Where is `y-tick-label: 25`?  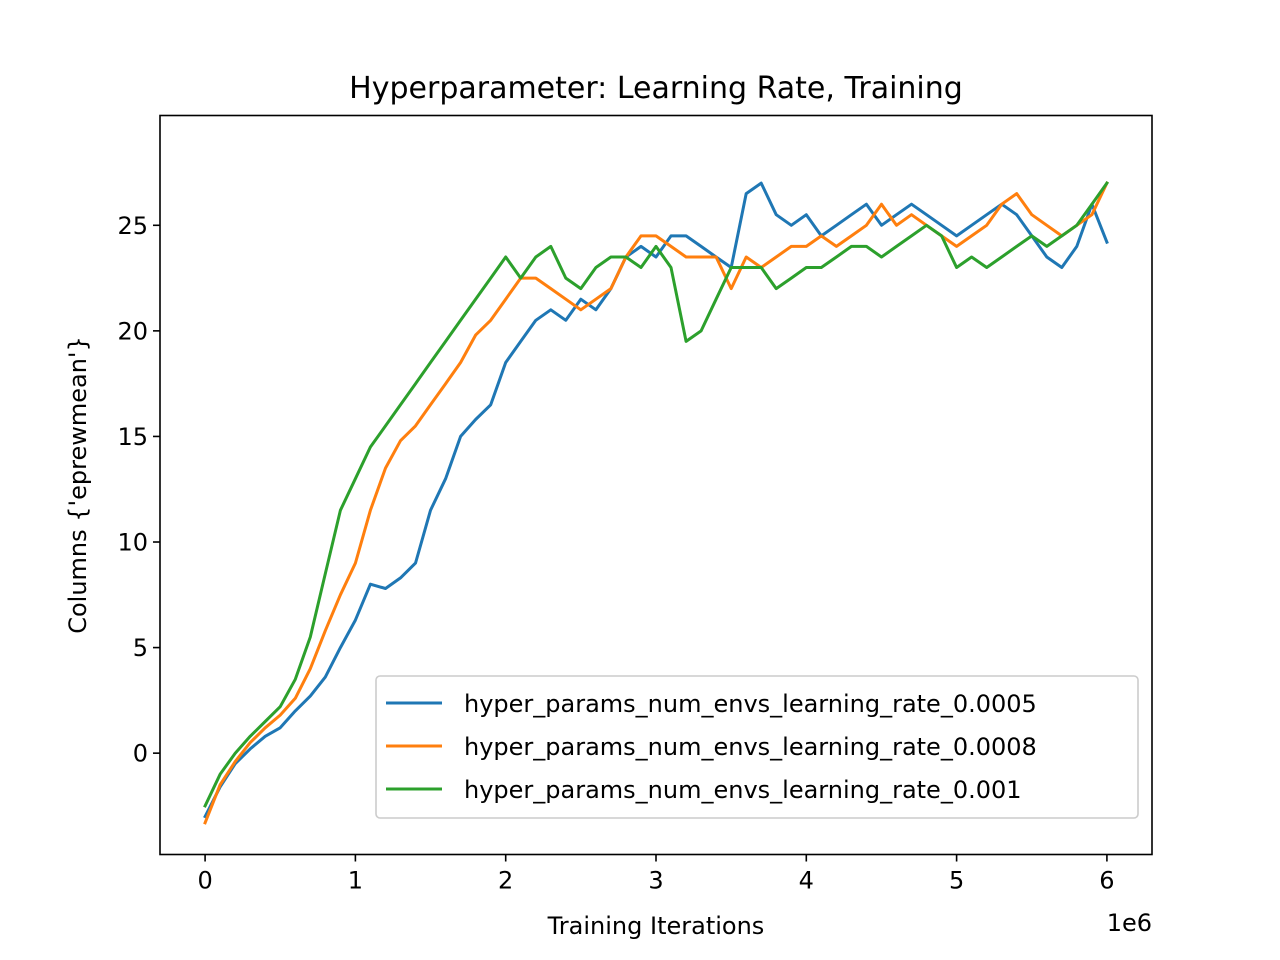
y-tick-label: 25 is located at coordinates (132, 226).